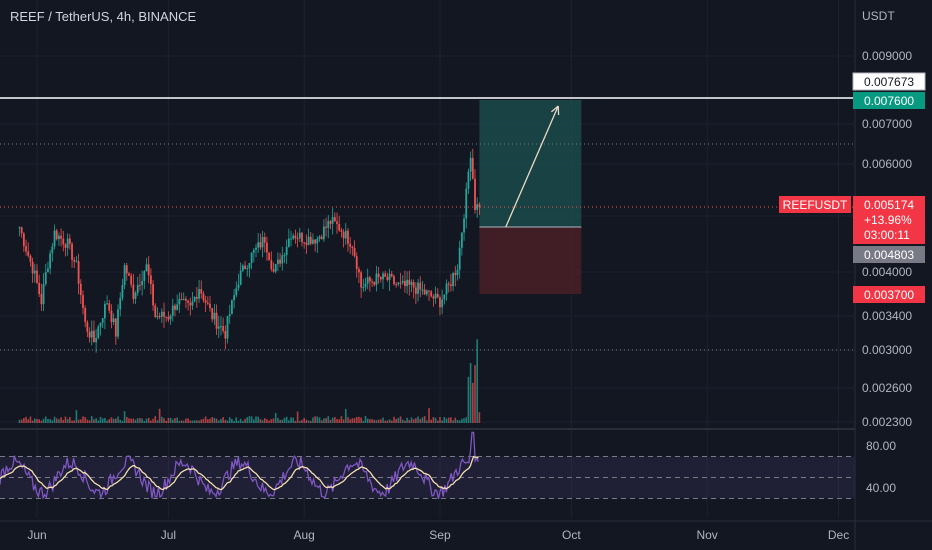  I want to click on rsi-line, so click(239, 466).